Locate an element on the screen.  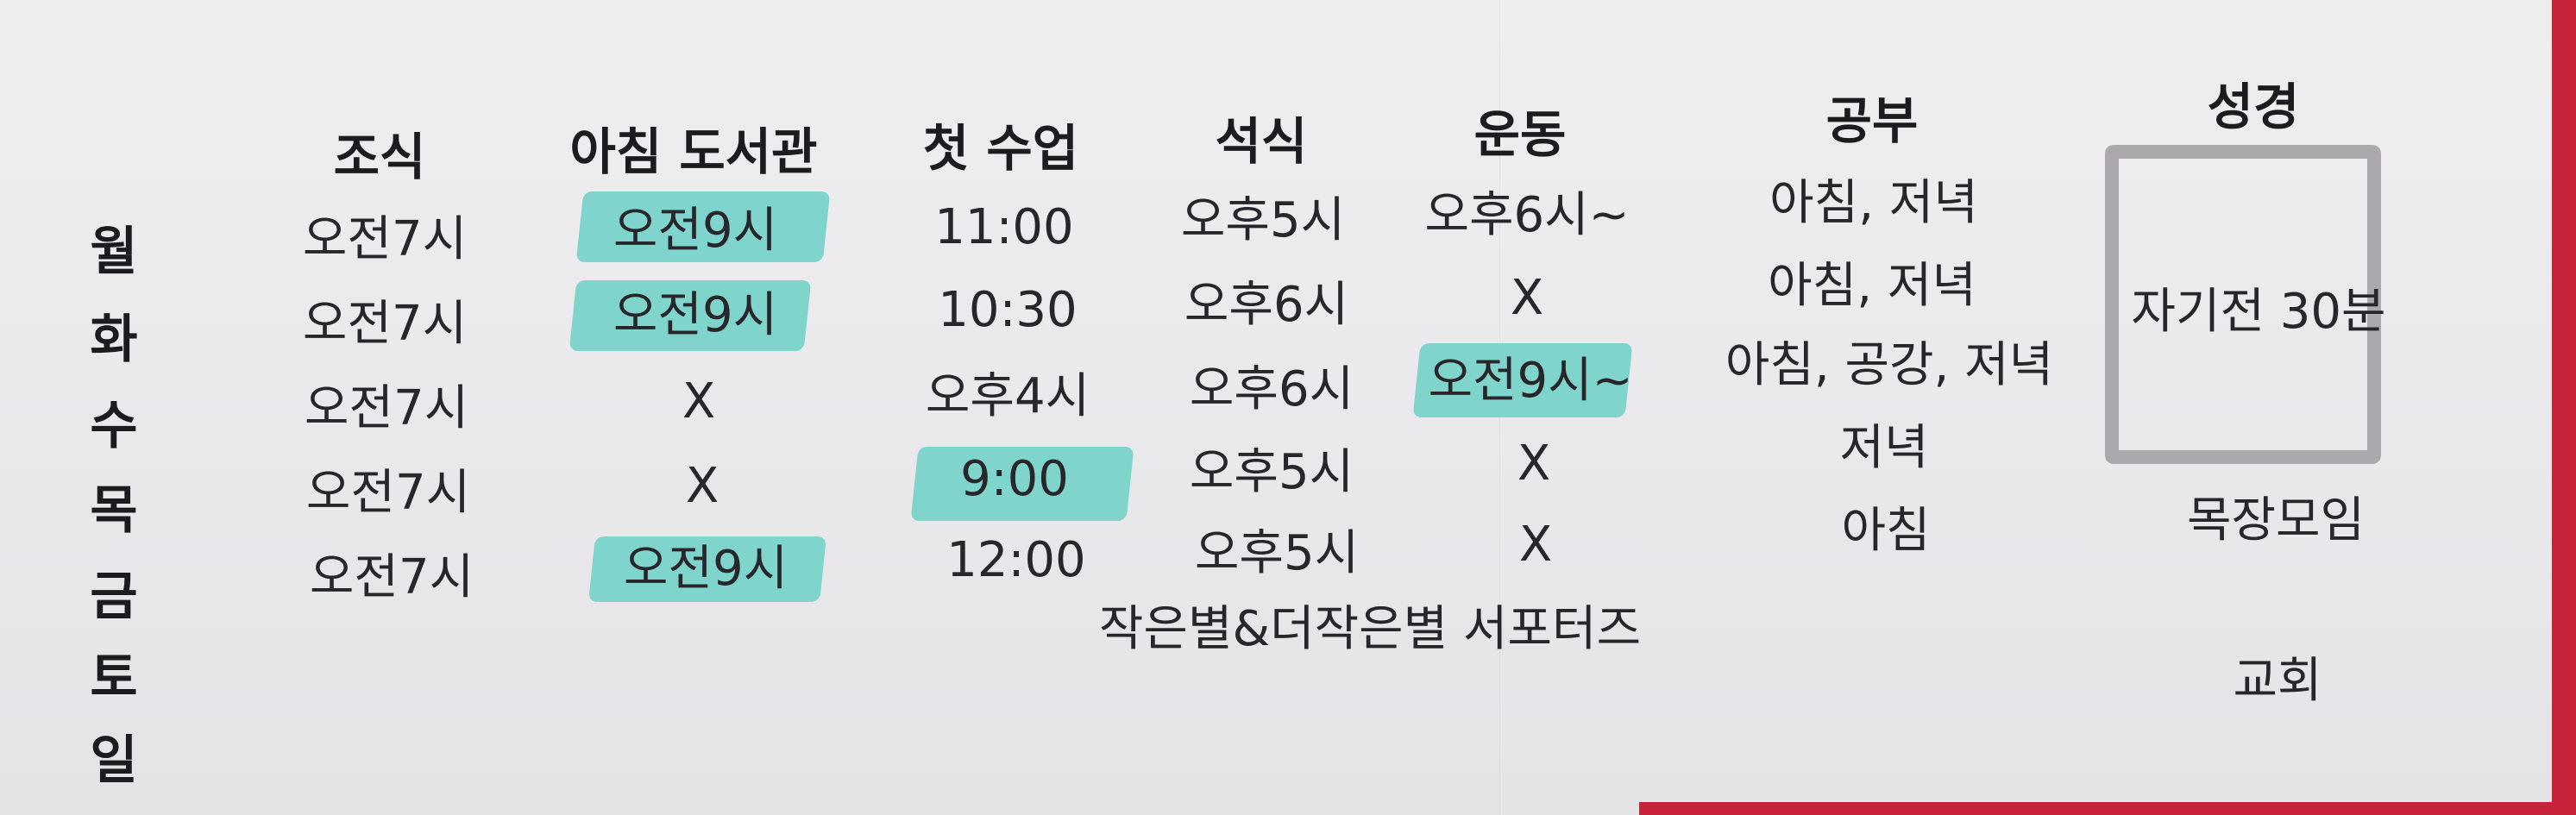
cell-tue-library: 오전9시 is located at coordinates (695, 315).